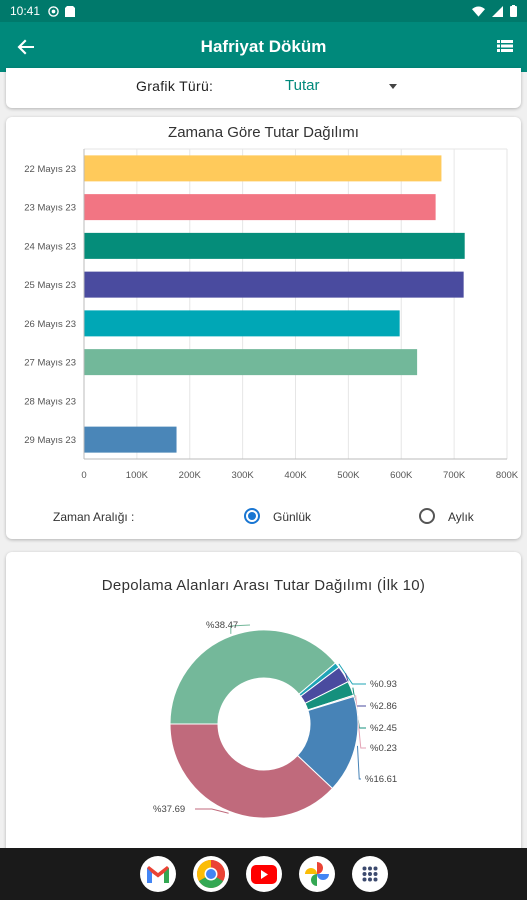 This screenshot has width=527, height=900. Describe the element at coordinates (243, 475) in the screenshot. I see `x-tick-label: 300K` at that location.